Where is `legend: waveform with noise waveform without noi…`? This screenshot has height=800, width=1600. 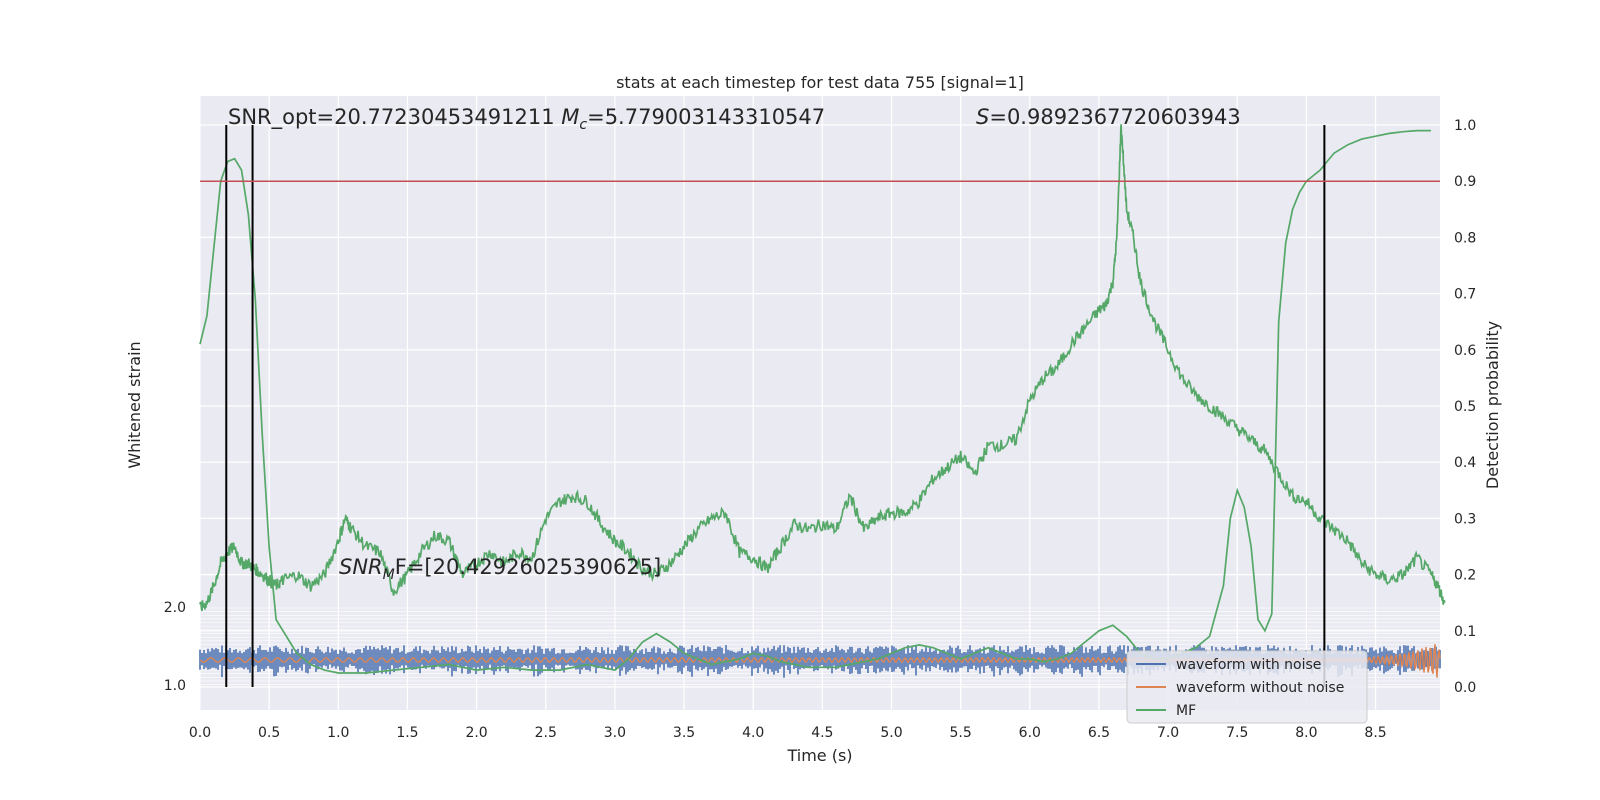 legend: waveform with noise waveform without noi… is located at coordinates (1247, 687).